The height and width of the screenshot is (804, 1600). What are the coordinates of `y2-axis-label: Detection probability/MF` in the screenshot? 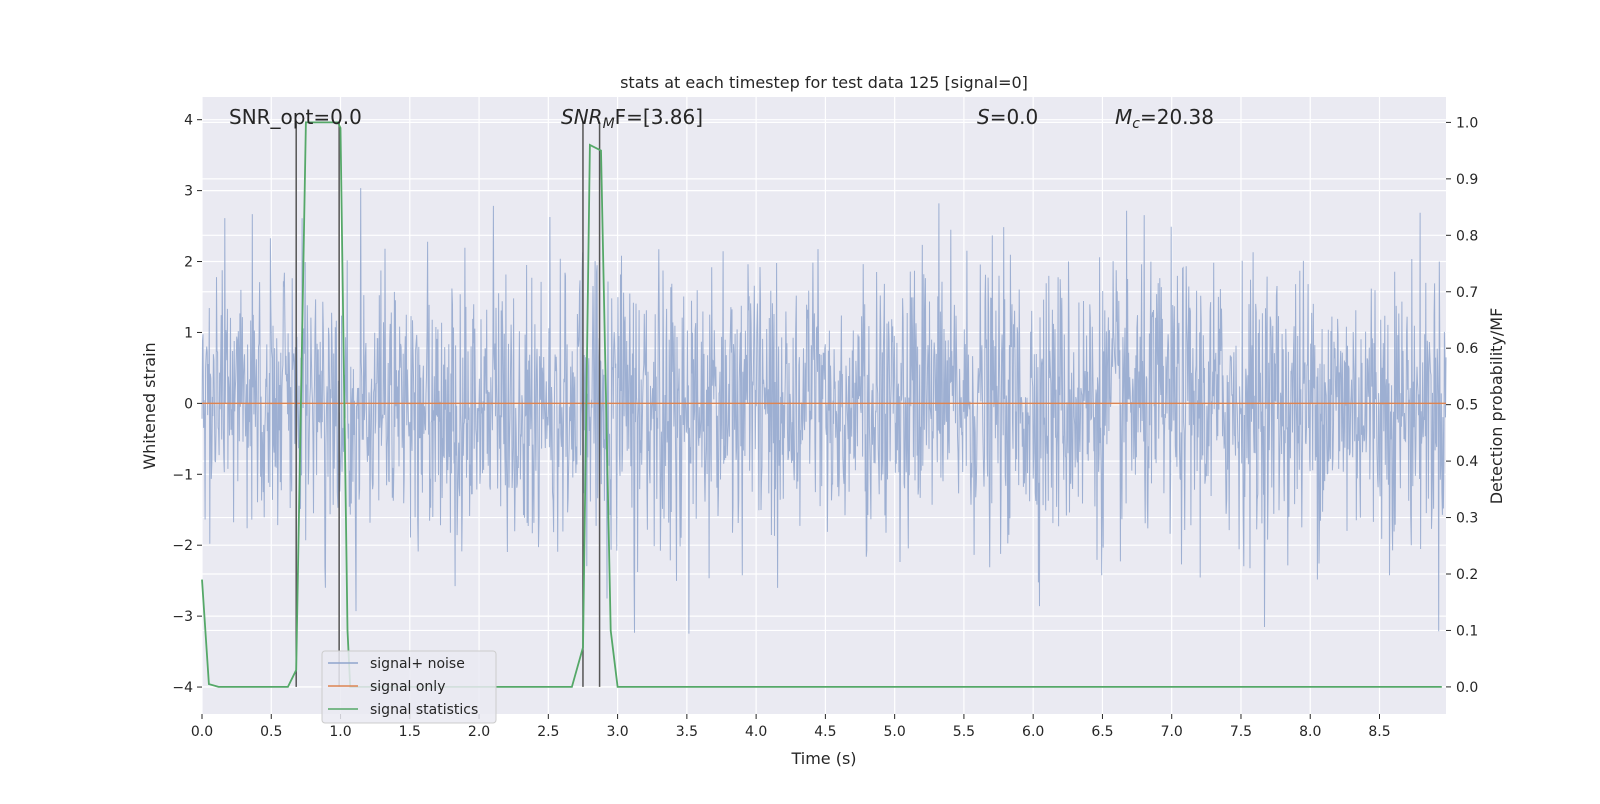 It's located at (1496, 406).